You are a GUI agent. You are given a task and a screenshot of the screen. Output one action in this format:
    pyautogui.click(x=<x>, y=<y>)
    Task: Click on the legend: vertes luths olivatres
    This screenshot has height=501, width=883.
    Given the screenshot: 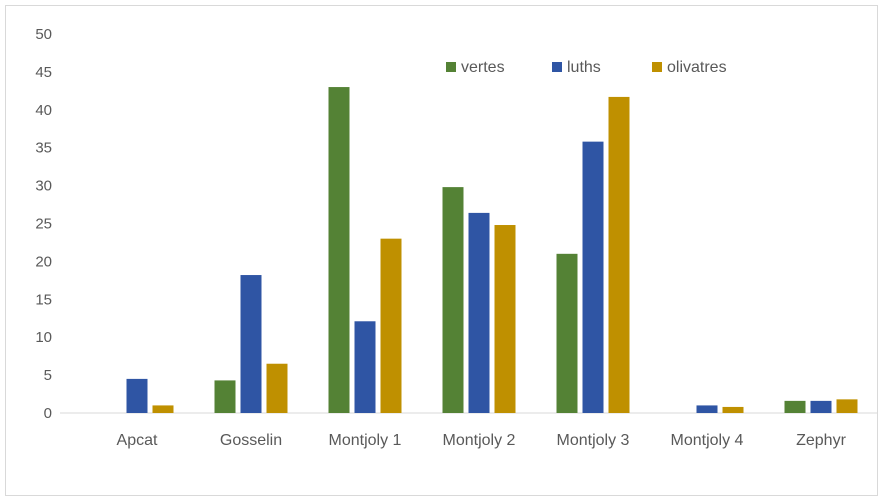 What is the action you would take?
    pyautogui.click(x=586, y=67)
    